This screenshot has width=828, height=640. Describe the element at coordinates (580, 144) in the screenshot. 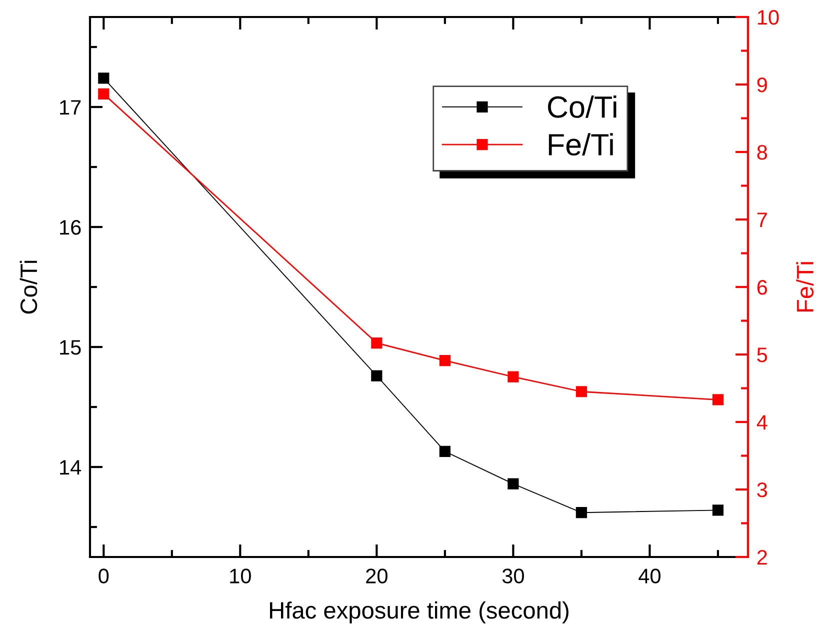

I see `legend-label: Fe/Ti` at that location.